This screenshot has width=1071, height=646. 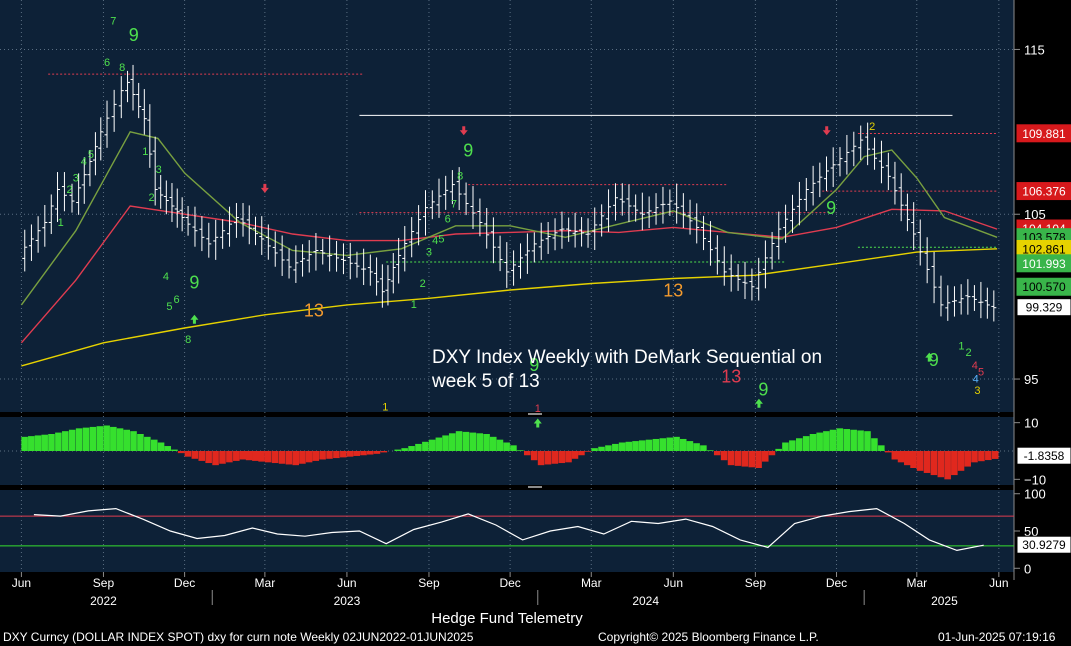 I want to click on year-label: 2022, so click(x=103, y=601).